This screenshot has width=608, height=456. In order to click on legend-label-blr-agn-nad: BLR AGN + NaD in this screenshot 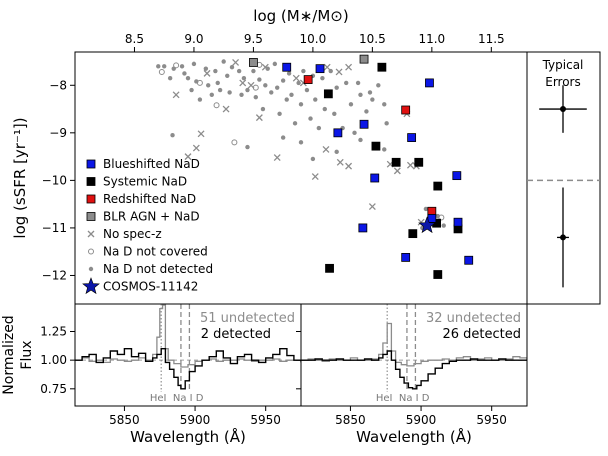, I will do `click(151, 217)`.